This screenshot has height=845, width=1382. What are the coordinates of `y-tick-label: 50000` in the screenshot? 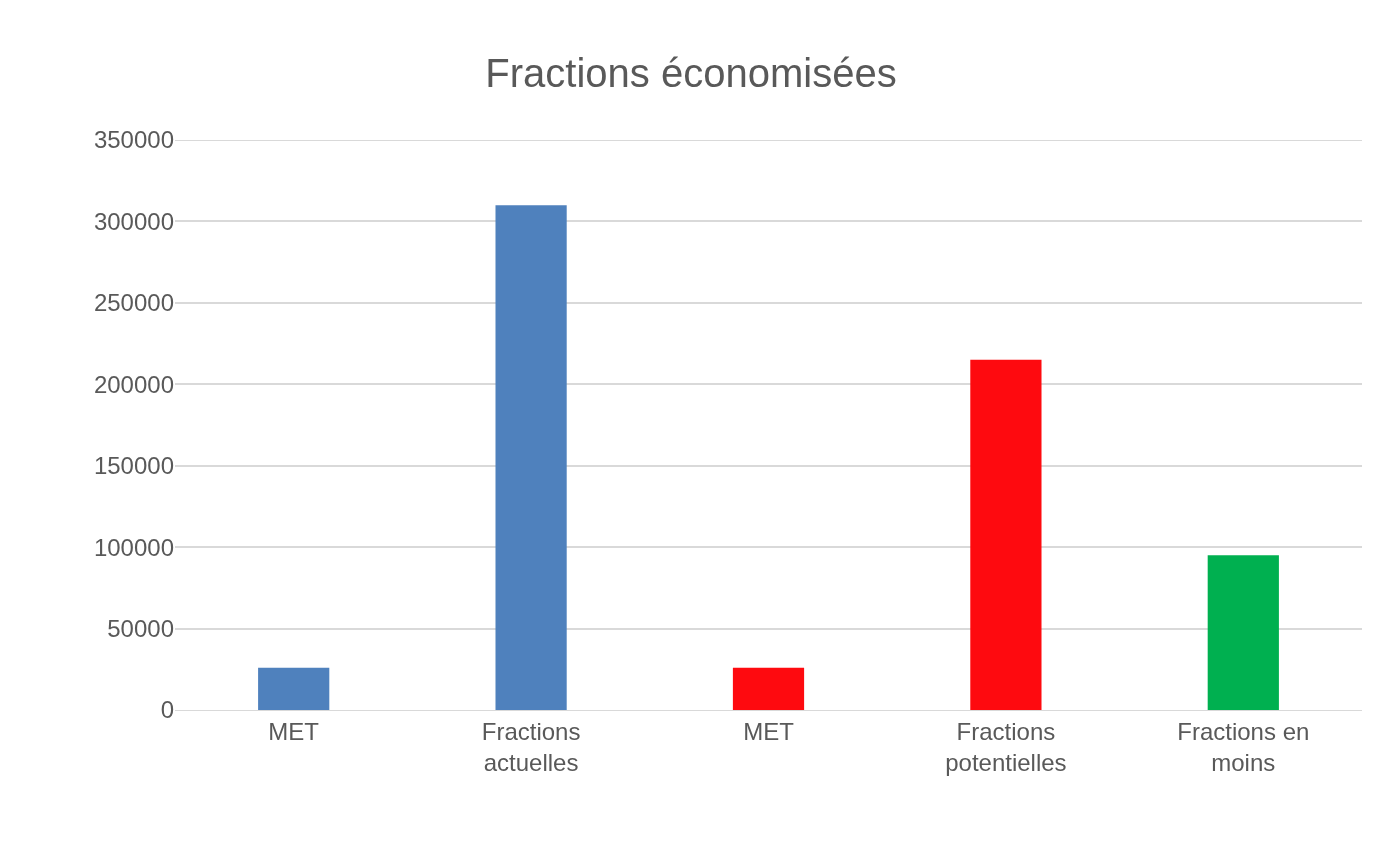 It's located at (140, 628).